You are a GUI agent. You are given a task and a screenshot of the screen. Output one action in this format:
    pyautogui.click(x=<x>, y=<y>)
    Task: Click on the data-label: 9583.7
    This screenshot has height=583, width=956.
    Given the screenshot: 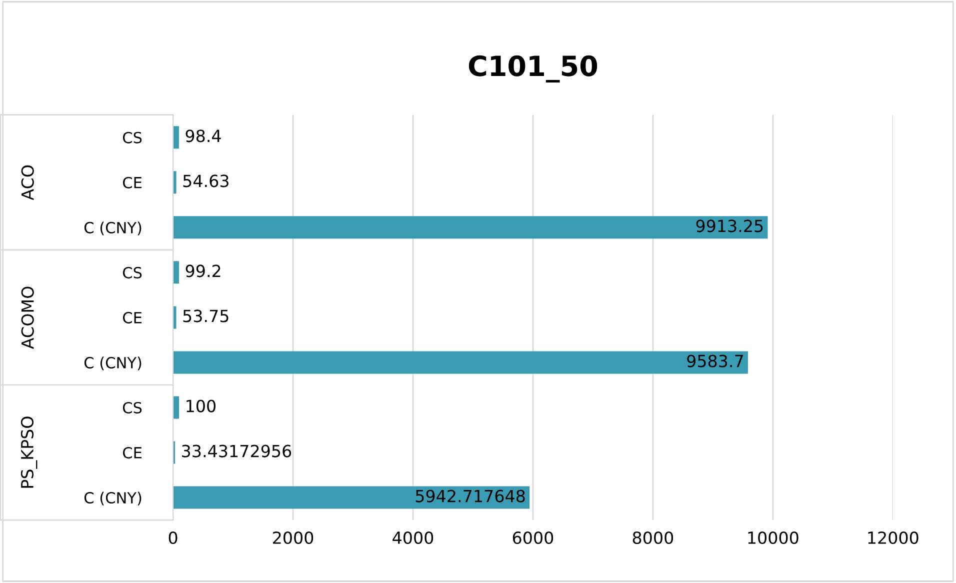 What is the action you would take?
    pyautogui.click(x=715, y=361)
    